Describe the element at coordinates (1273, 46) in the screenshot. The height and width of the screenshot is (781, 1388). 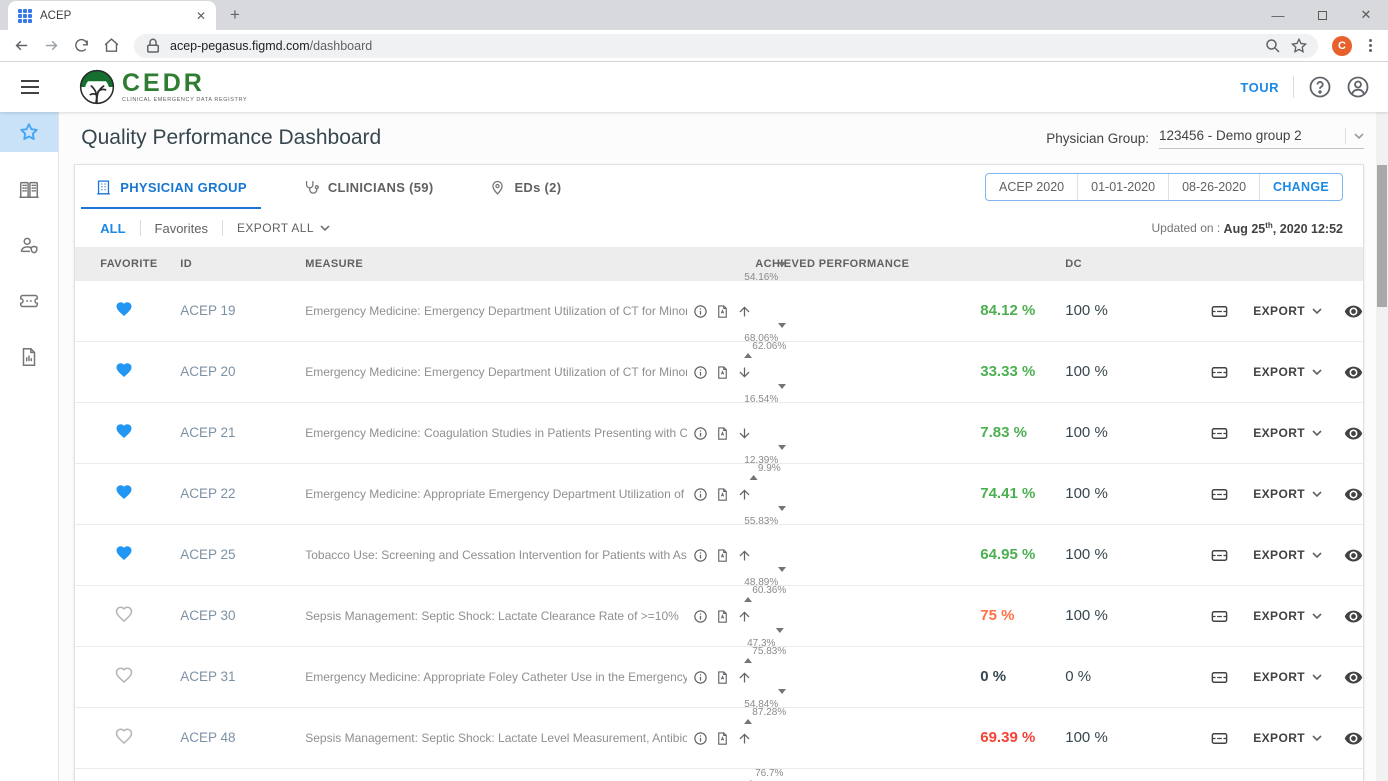
I see `zoom-indicator-icon` at that location.